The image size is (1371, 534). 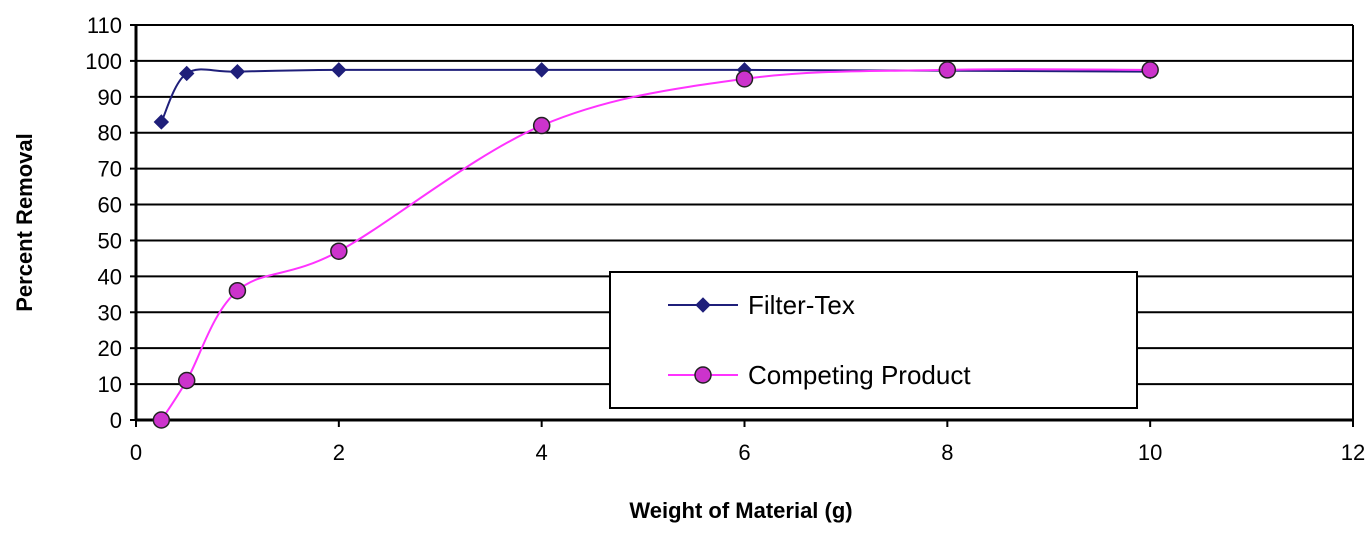 I want to click on y-axis-label: Percent Removal, so click(x=24, y=222).